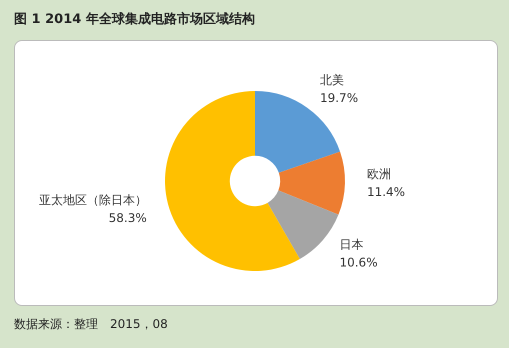  I want to click on chart-title: 图 1 2014 年全球集成电路市场区域结构, so click(134, 19).